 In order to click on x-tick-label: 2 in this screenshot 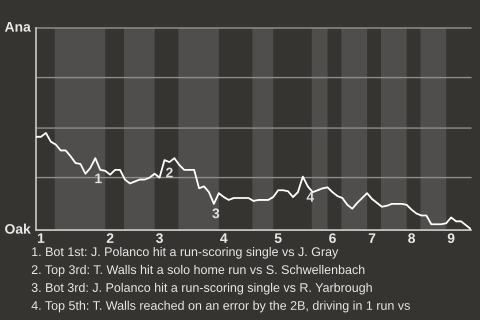, I will do `click(110, 238)`.